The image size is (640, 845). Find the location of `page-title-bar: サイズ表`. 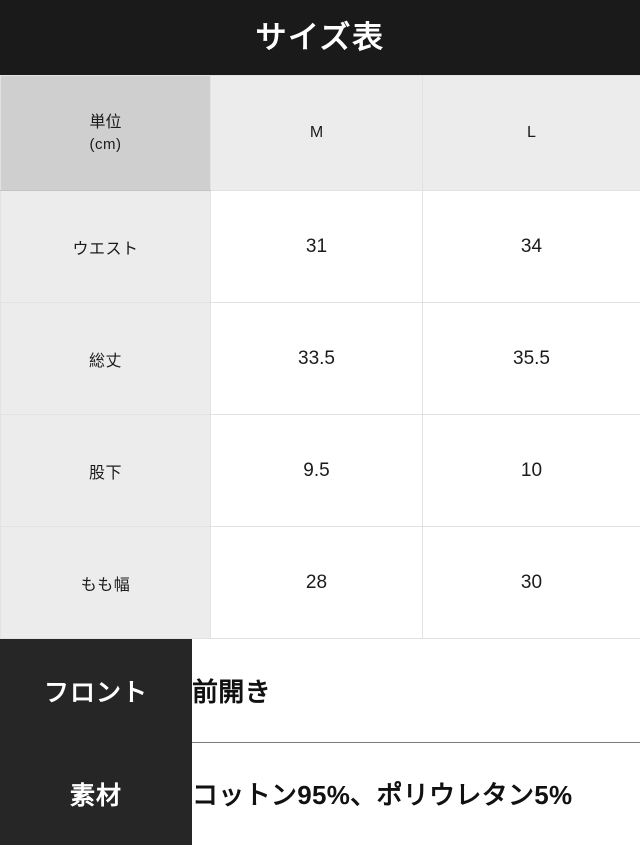

page-title-bar: サイズ表 is located at coordinates (320, 37).